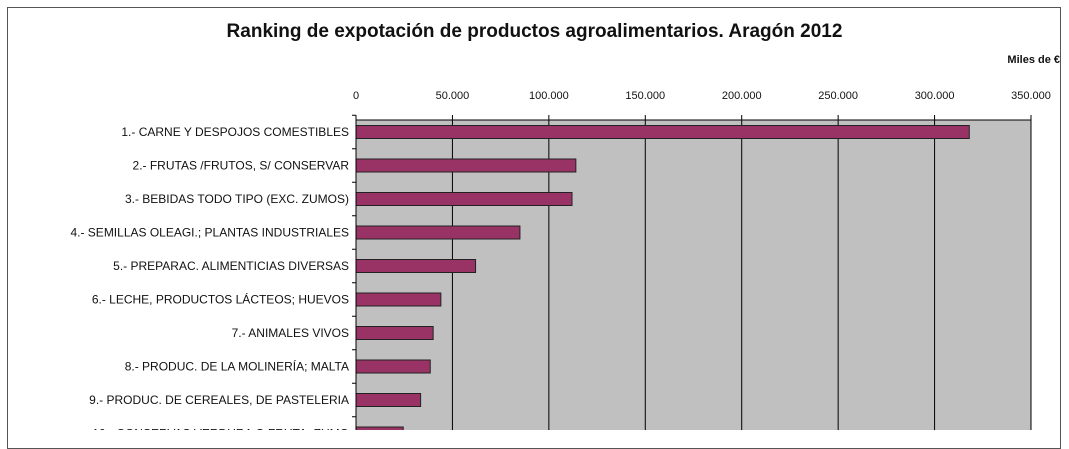 The image size is (1069, 449). I want to click on category-label: 7.- ANIMALES VIVOS, so click(290, 333).